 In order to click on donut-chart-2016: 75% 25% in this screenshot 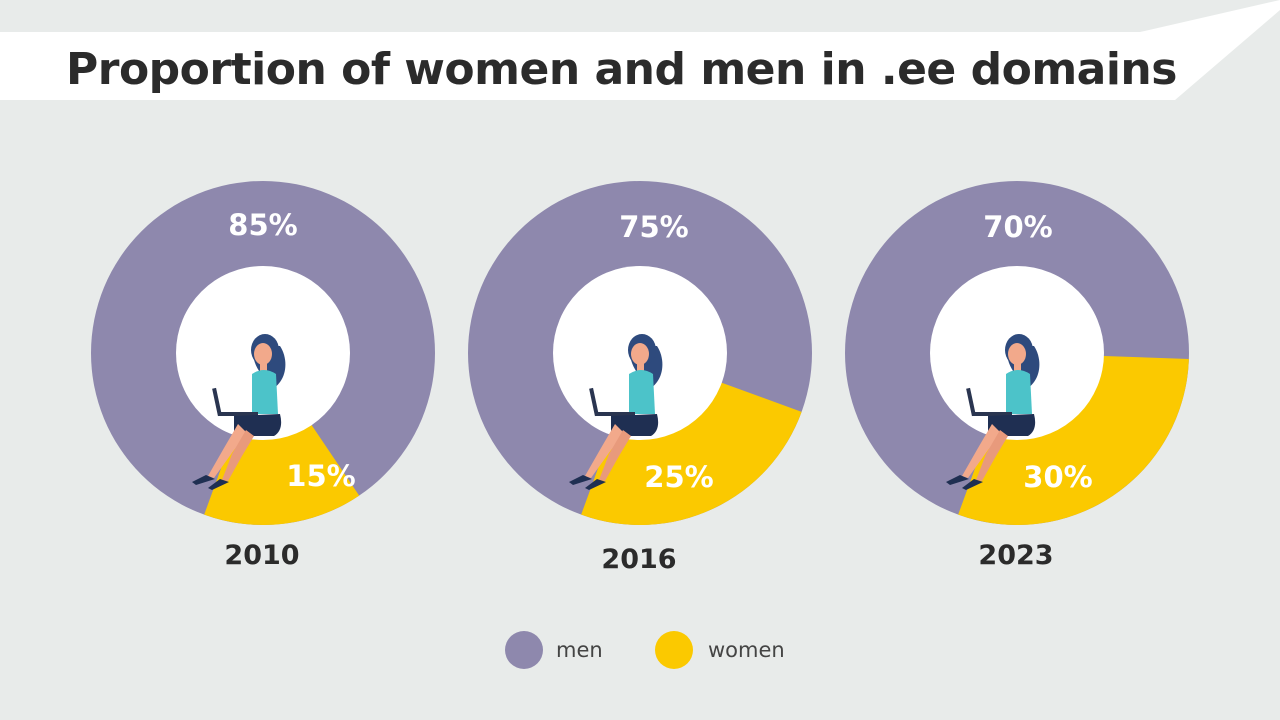, I will do `click(640, 353)`.